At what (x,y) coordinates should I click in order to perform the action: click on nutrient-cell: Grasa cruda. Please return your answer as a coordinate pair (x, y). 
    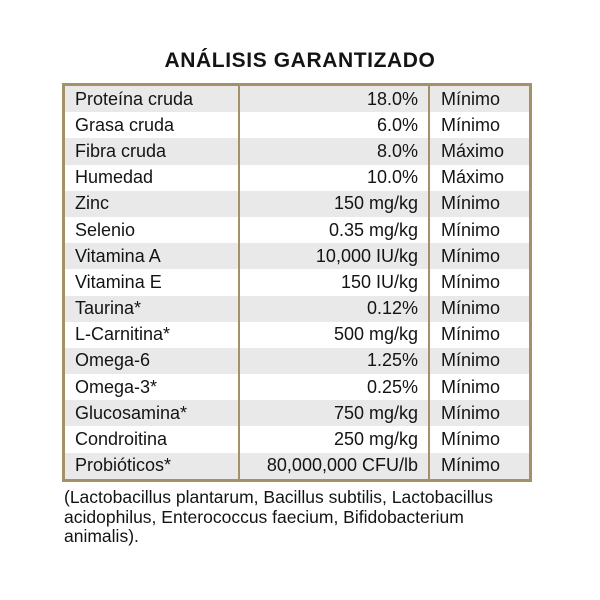
    Looking at the image, I should click on (152, 125).